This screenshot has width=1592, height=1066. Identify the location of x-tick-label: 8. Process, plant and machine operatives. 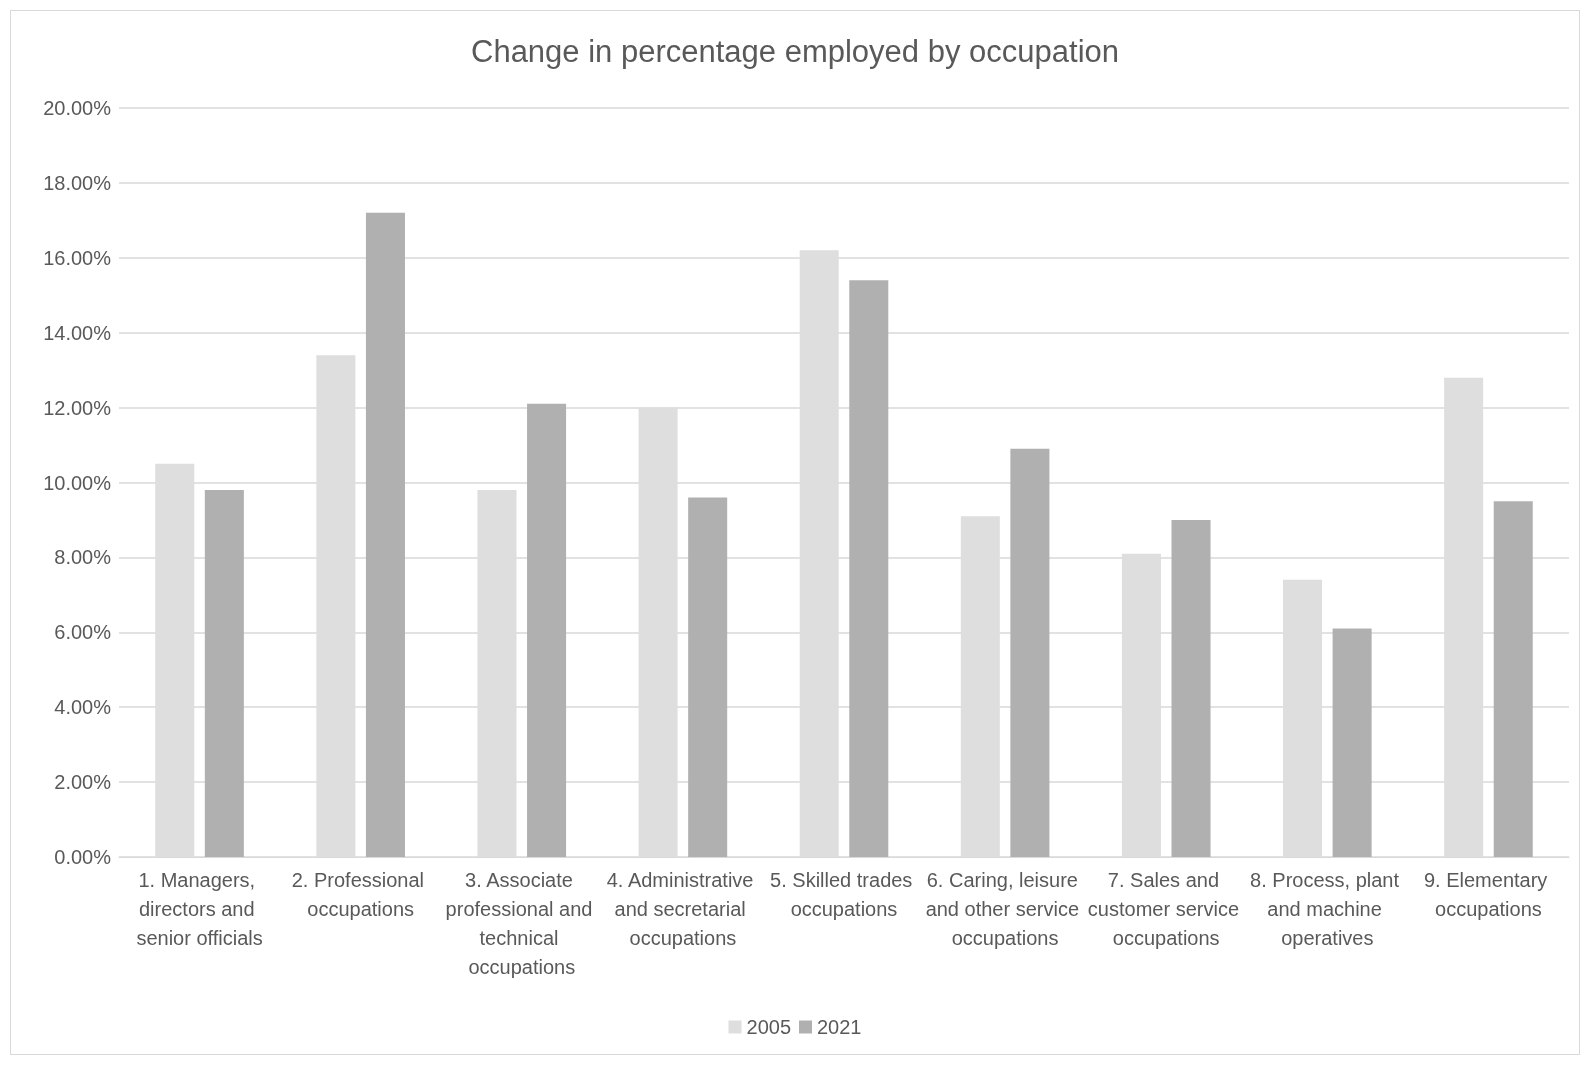
(1327, 908).